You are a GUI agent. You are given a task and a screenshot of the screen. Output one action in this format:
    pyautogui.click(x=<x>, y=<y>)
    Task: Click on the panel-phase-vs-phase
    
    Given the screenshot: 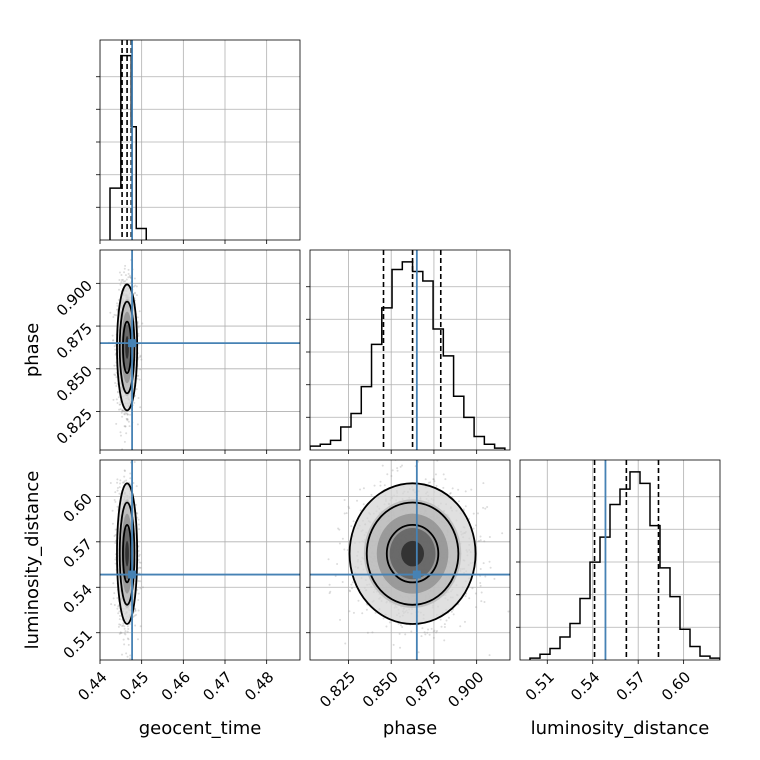 What is the action you would take?
    pyautogui.click(x=408, y=351)
    